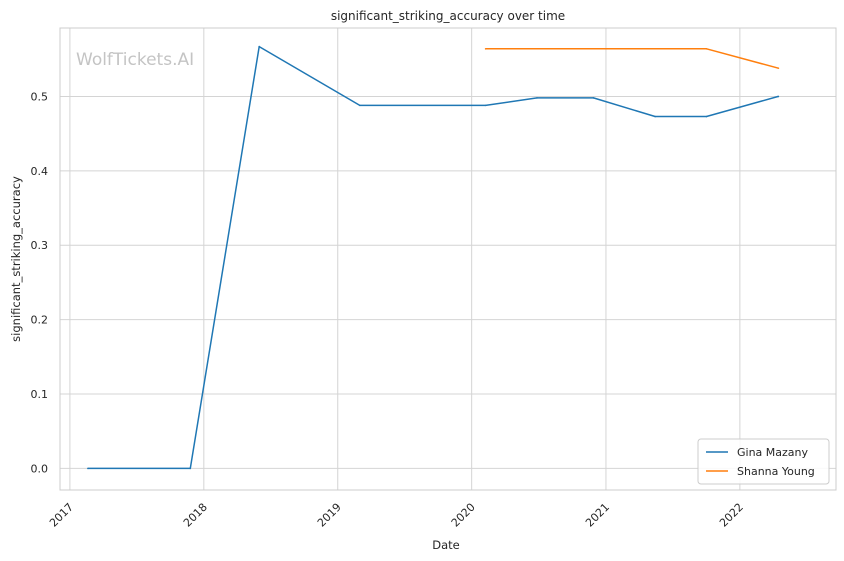  What do you see at coordinates (776, 471) in the screenshot?
I see `legend-label-shanna-young: Shanna Young` at bounding box center [776, 471].